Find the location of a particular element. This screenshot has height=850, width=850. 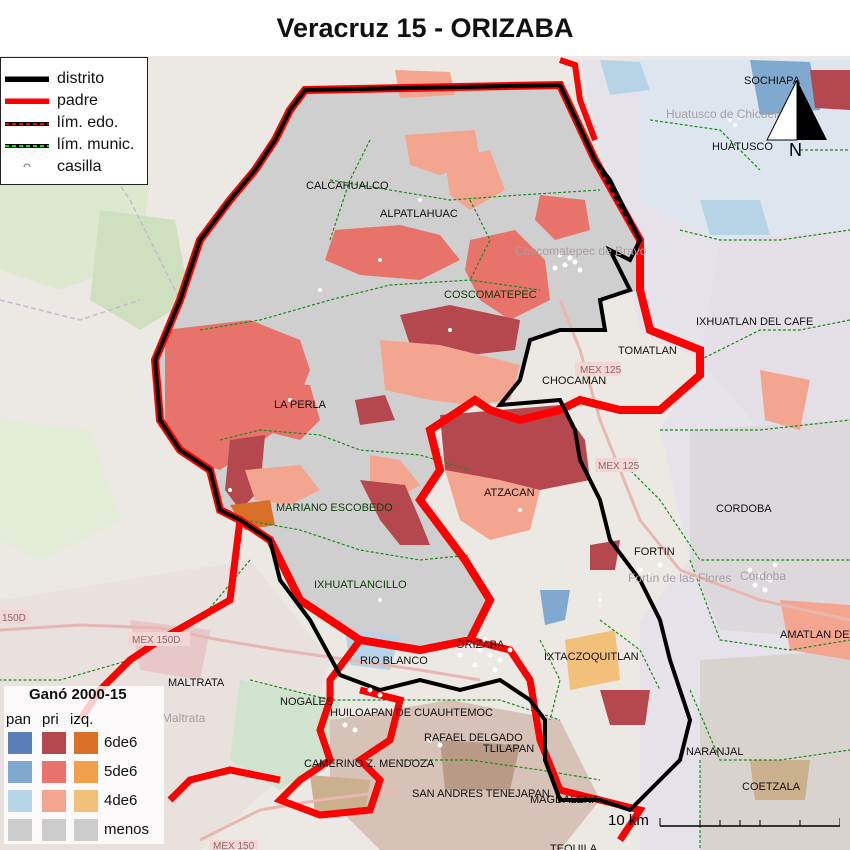

casilla-point-icon is located at coordinates (27, 165).